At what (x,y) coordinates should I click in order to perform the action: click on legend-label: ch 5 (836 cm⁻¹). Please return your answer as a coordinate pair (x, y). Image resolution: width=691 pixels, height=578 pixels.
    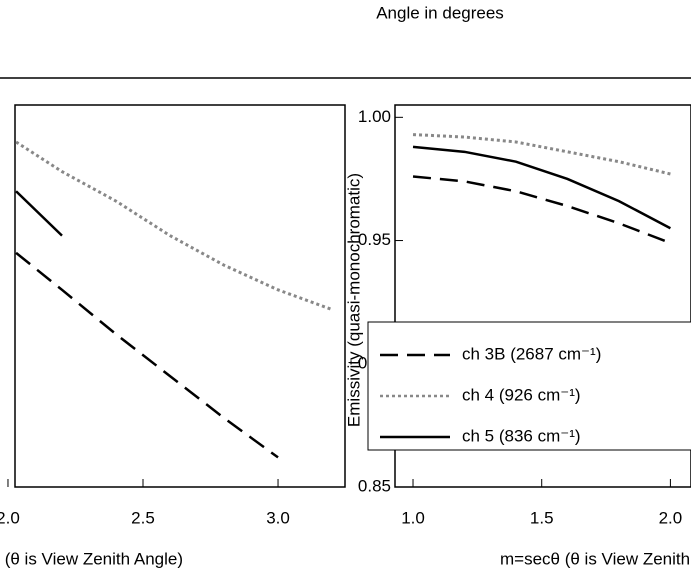
    Looking at the image, I should click on (521, 435).